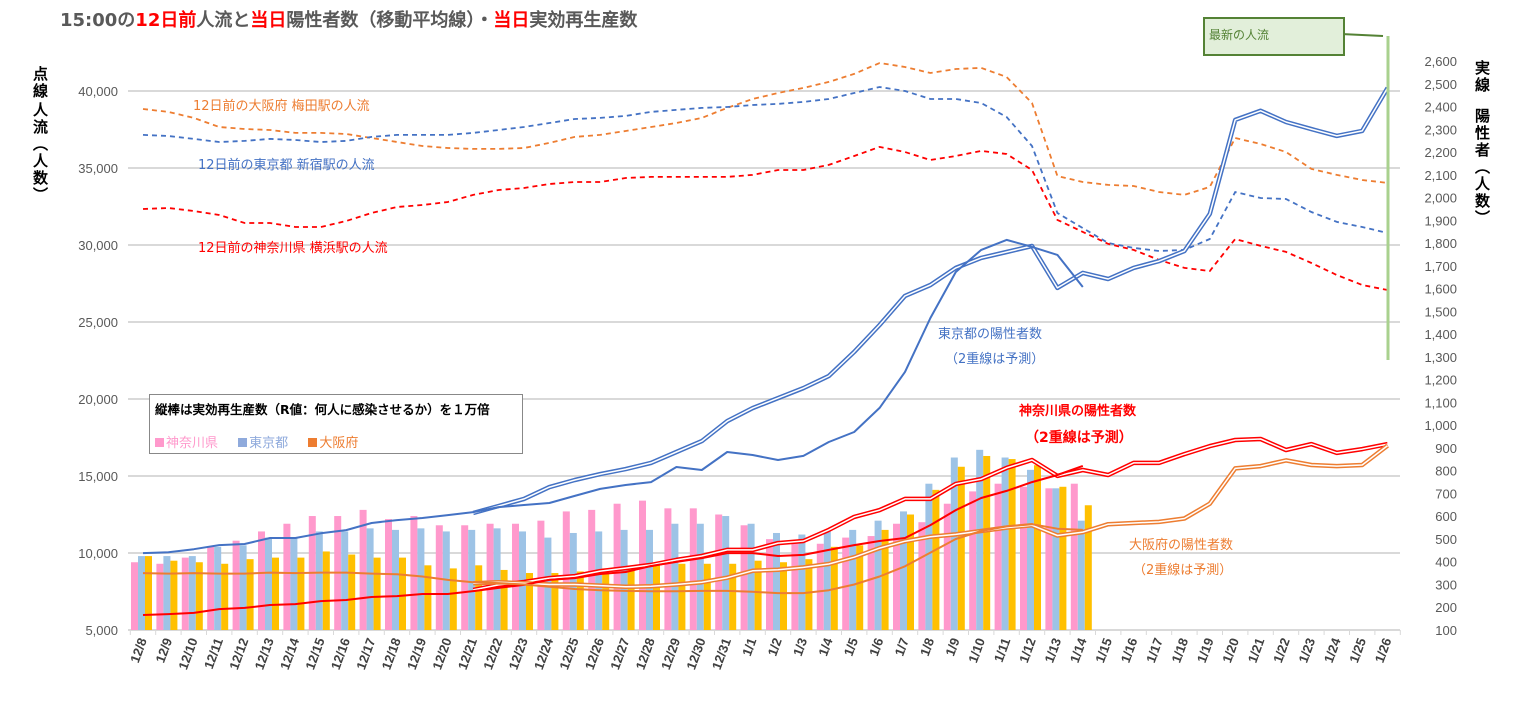 The height and width of the screenshot is (701, 1536). What do you see at coordinates (492, 654) in the screenshot?
I see `x-axis-tick-label: 12/22` at bounding box center [492, 654].